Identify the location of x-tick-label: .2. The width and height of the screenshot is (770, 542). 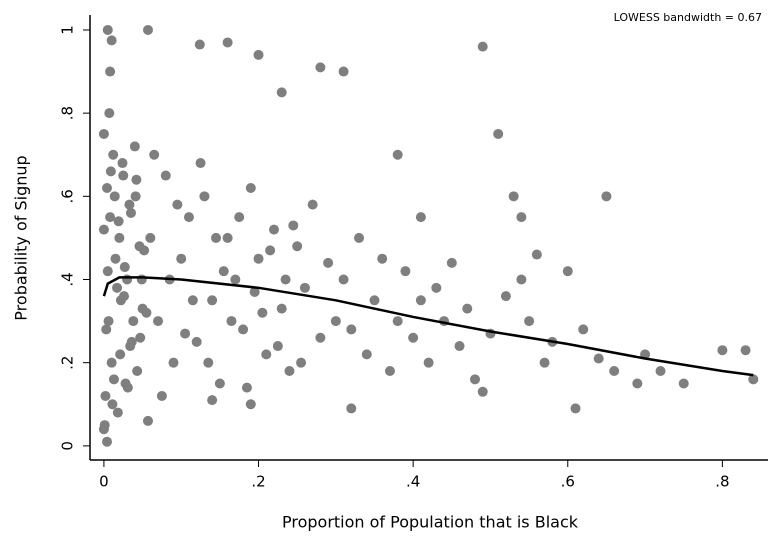
(258, 482).